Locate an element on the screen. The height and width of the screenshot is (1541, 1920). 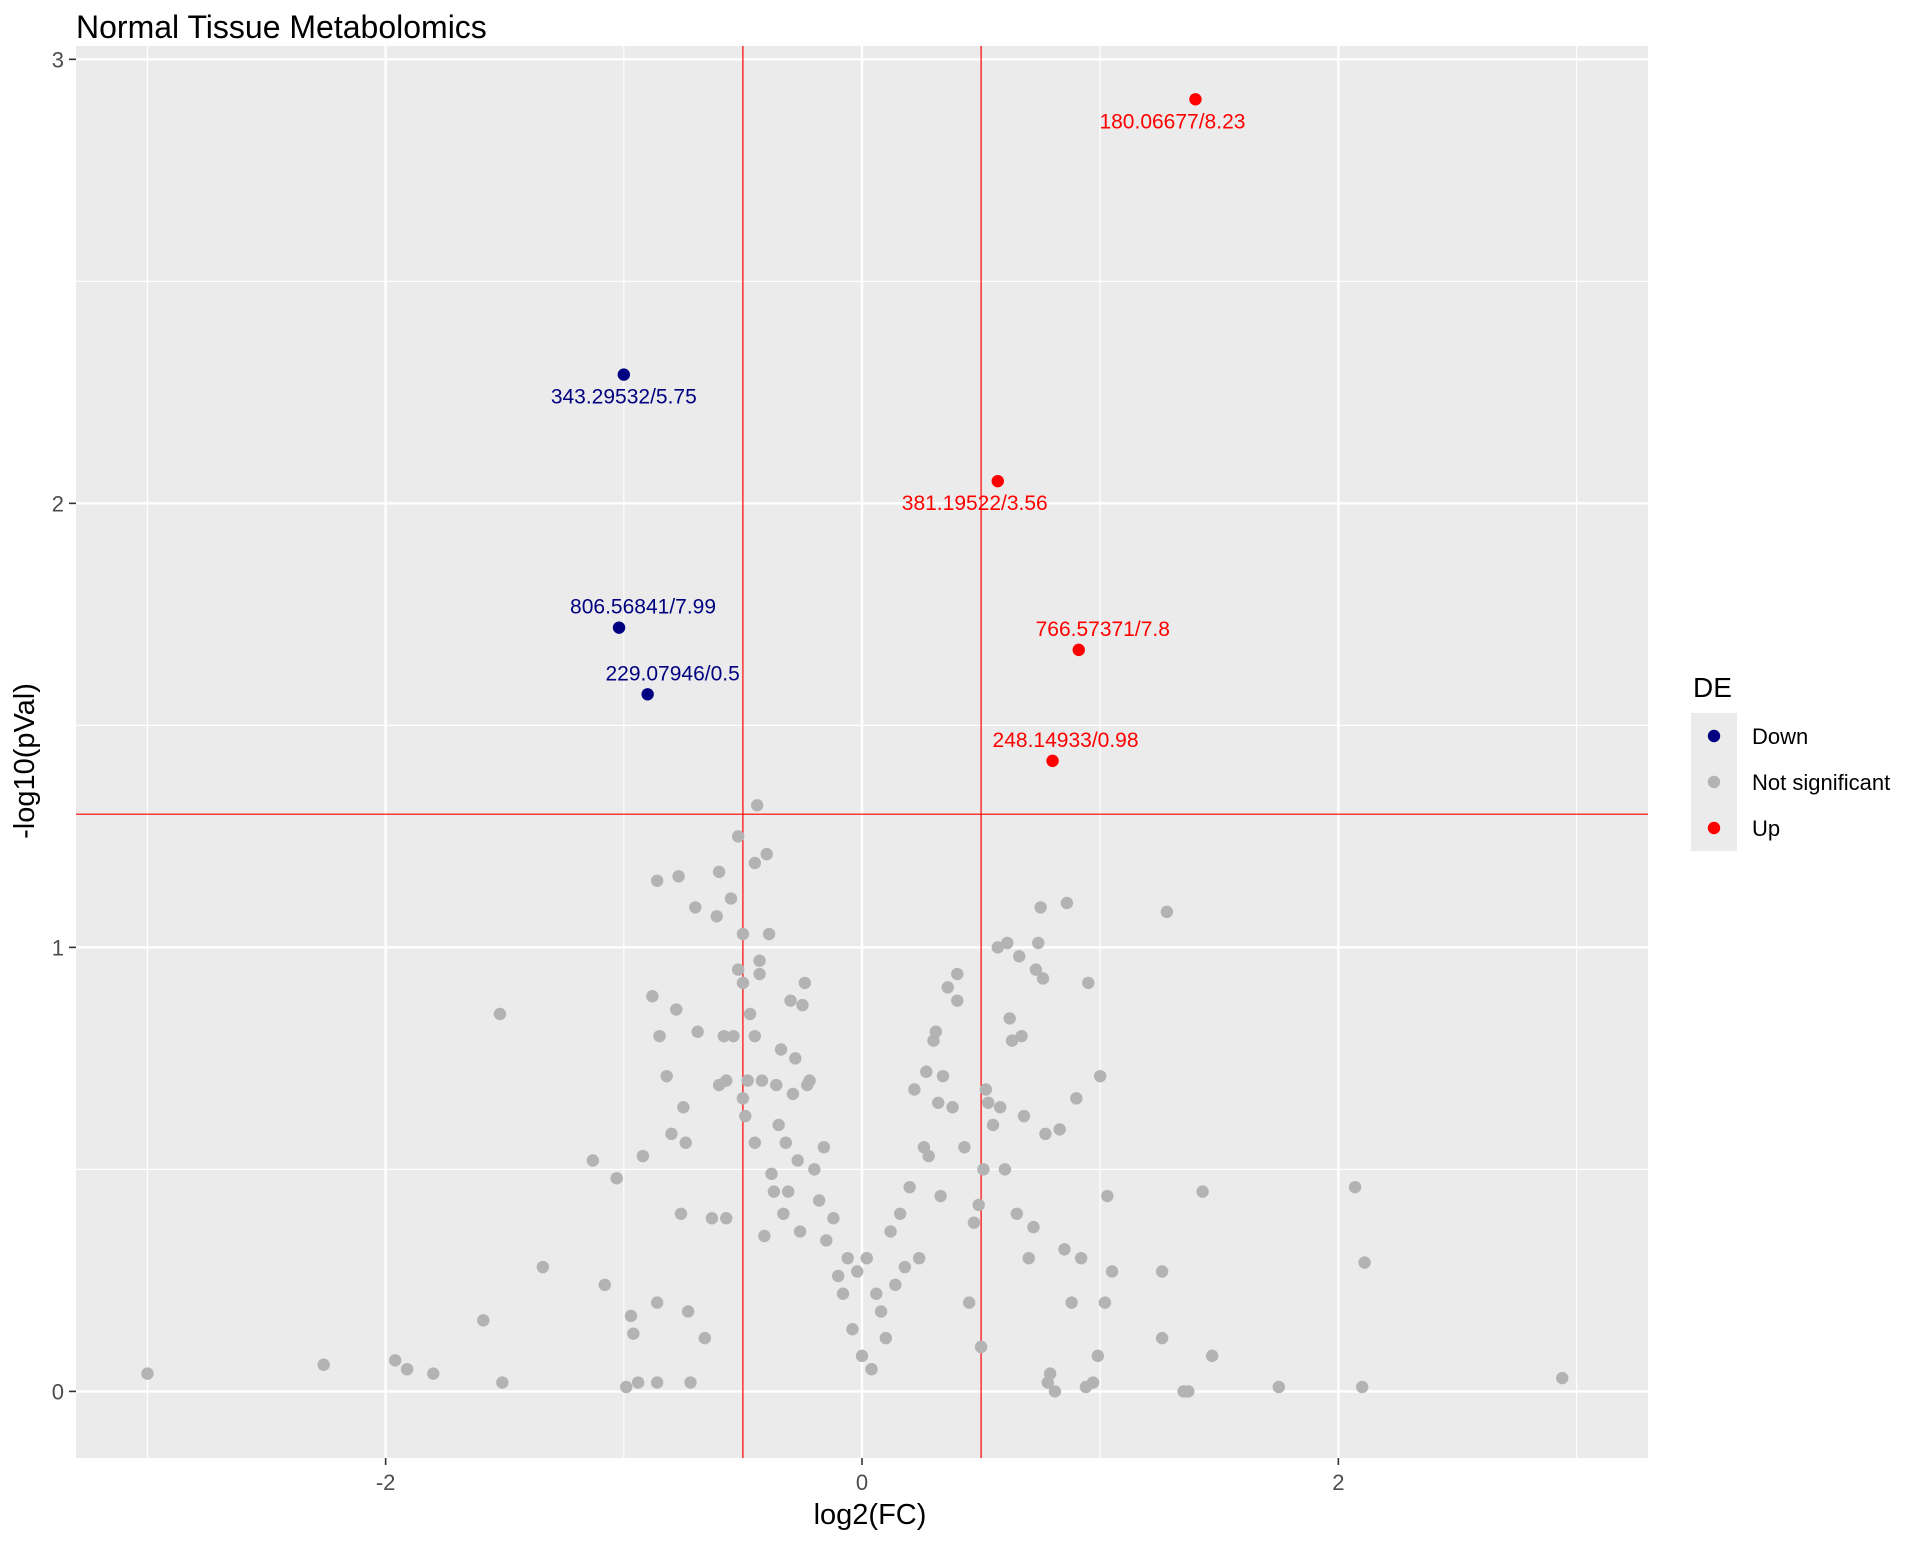
legend-title: DE is located at coordinates (1712, 687).